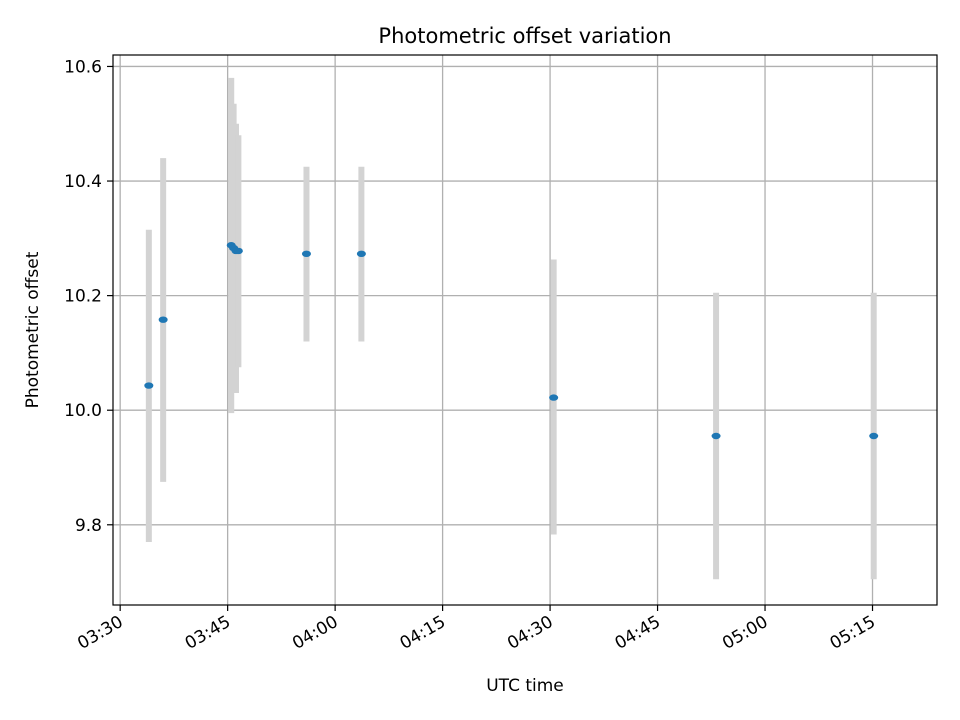 Image resolution: width=960 pixels, height=720 pixels. I want to click on x-tick-label: 04:15, so click(423, 633).